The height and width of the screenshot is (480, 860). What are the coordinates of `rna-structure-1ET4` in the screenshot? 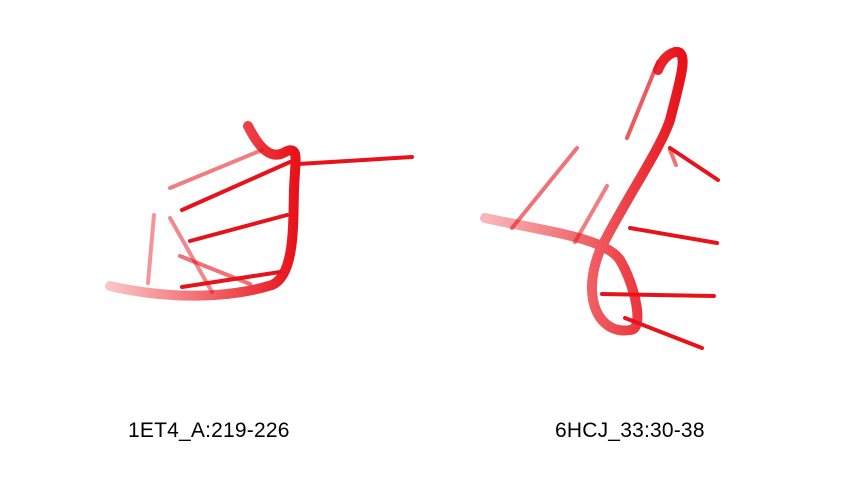 It's located at (259, 211).